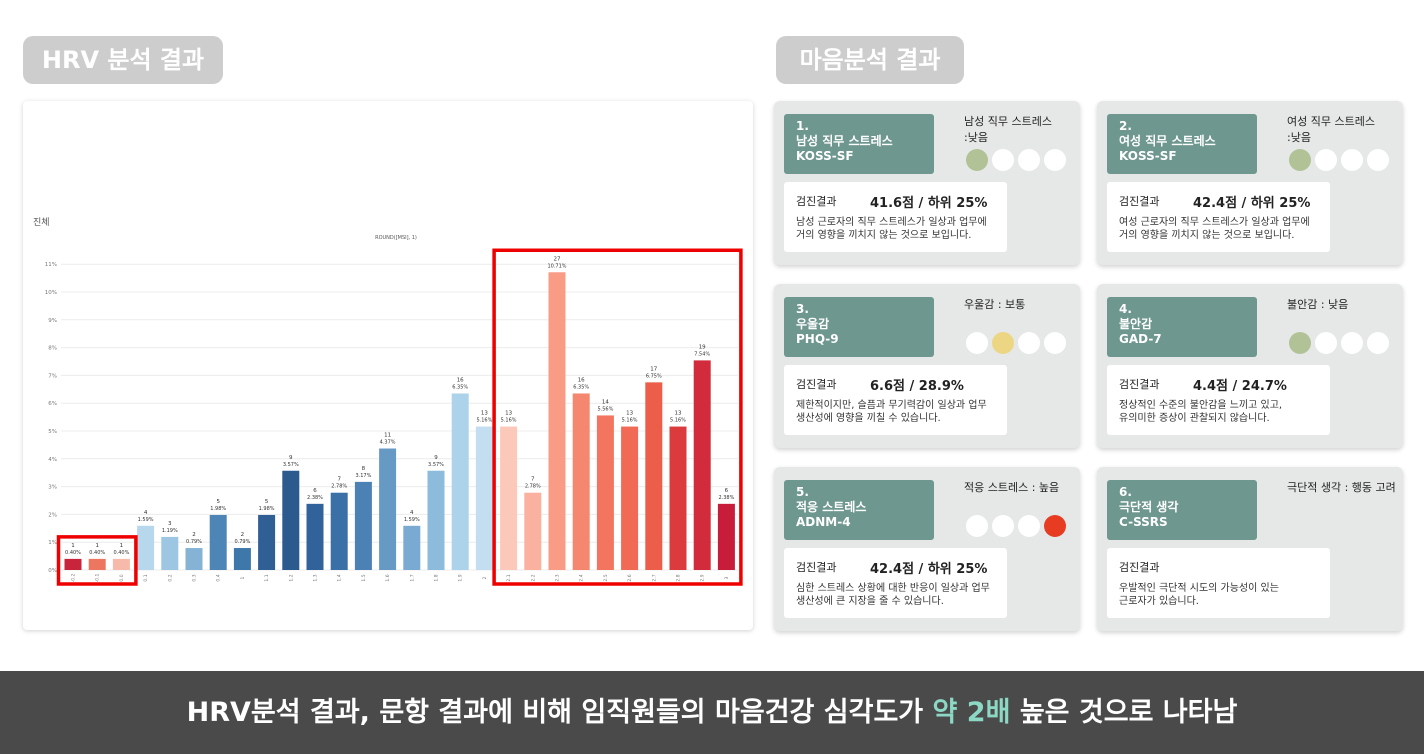  What do you see at coordinates (146, 520) in the screenshot?
I see `bar-pct-label: 1.59%` at bounding box center [146, 520].